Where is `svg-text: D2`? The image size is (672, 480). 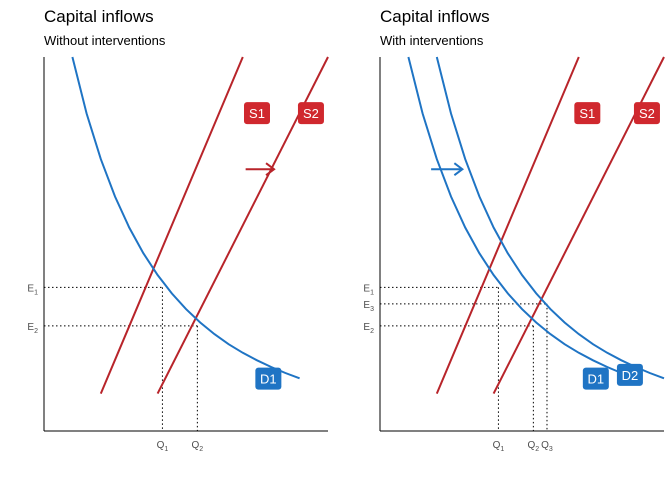 svg-text: D2 is located at coordinates (630, 375).